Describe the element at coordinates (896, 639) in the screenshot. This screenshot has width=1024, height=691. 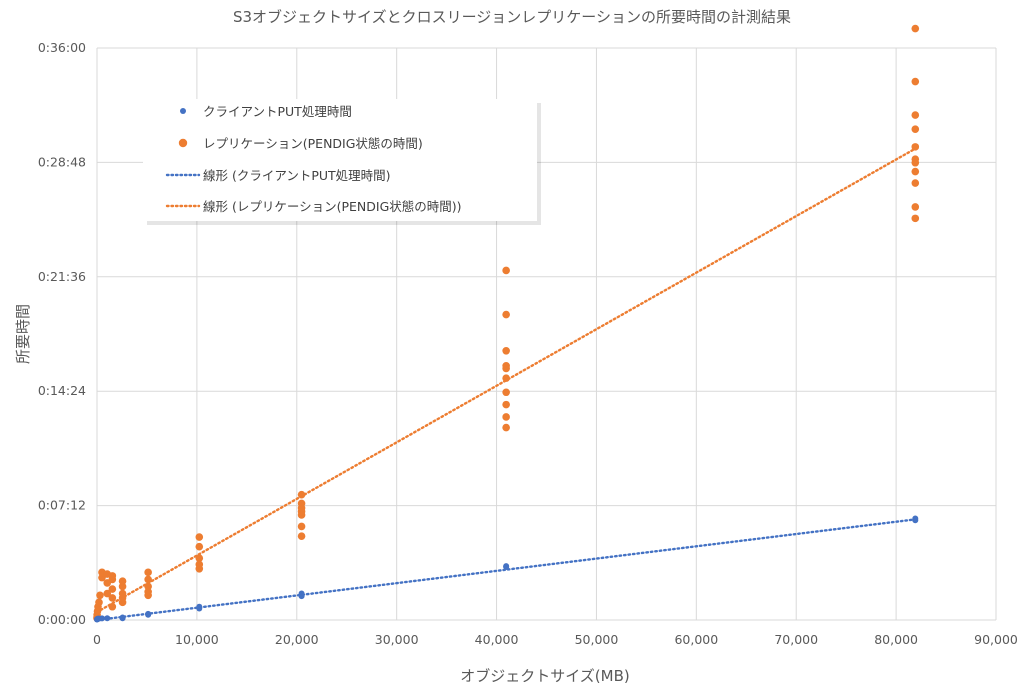
I see `x-tick-label: 80,000` at that location.